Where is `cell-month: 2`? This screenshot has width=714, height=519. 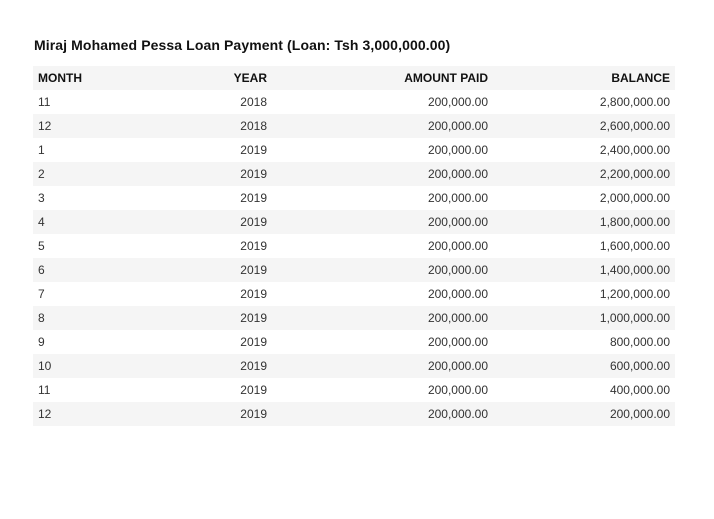 cell-month: 2 is located at coordinates (41, 174).